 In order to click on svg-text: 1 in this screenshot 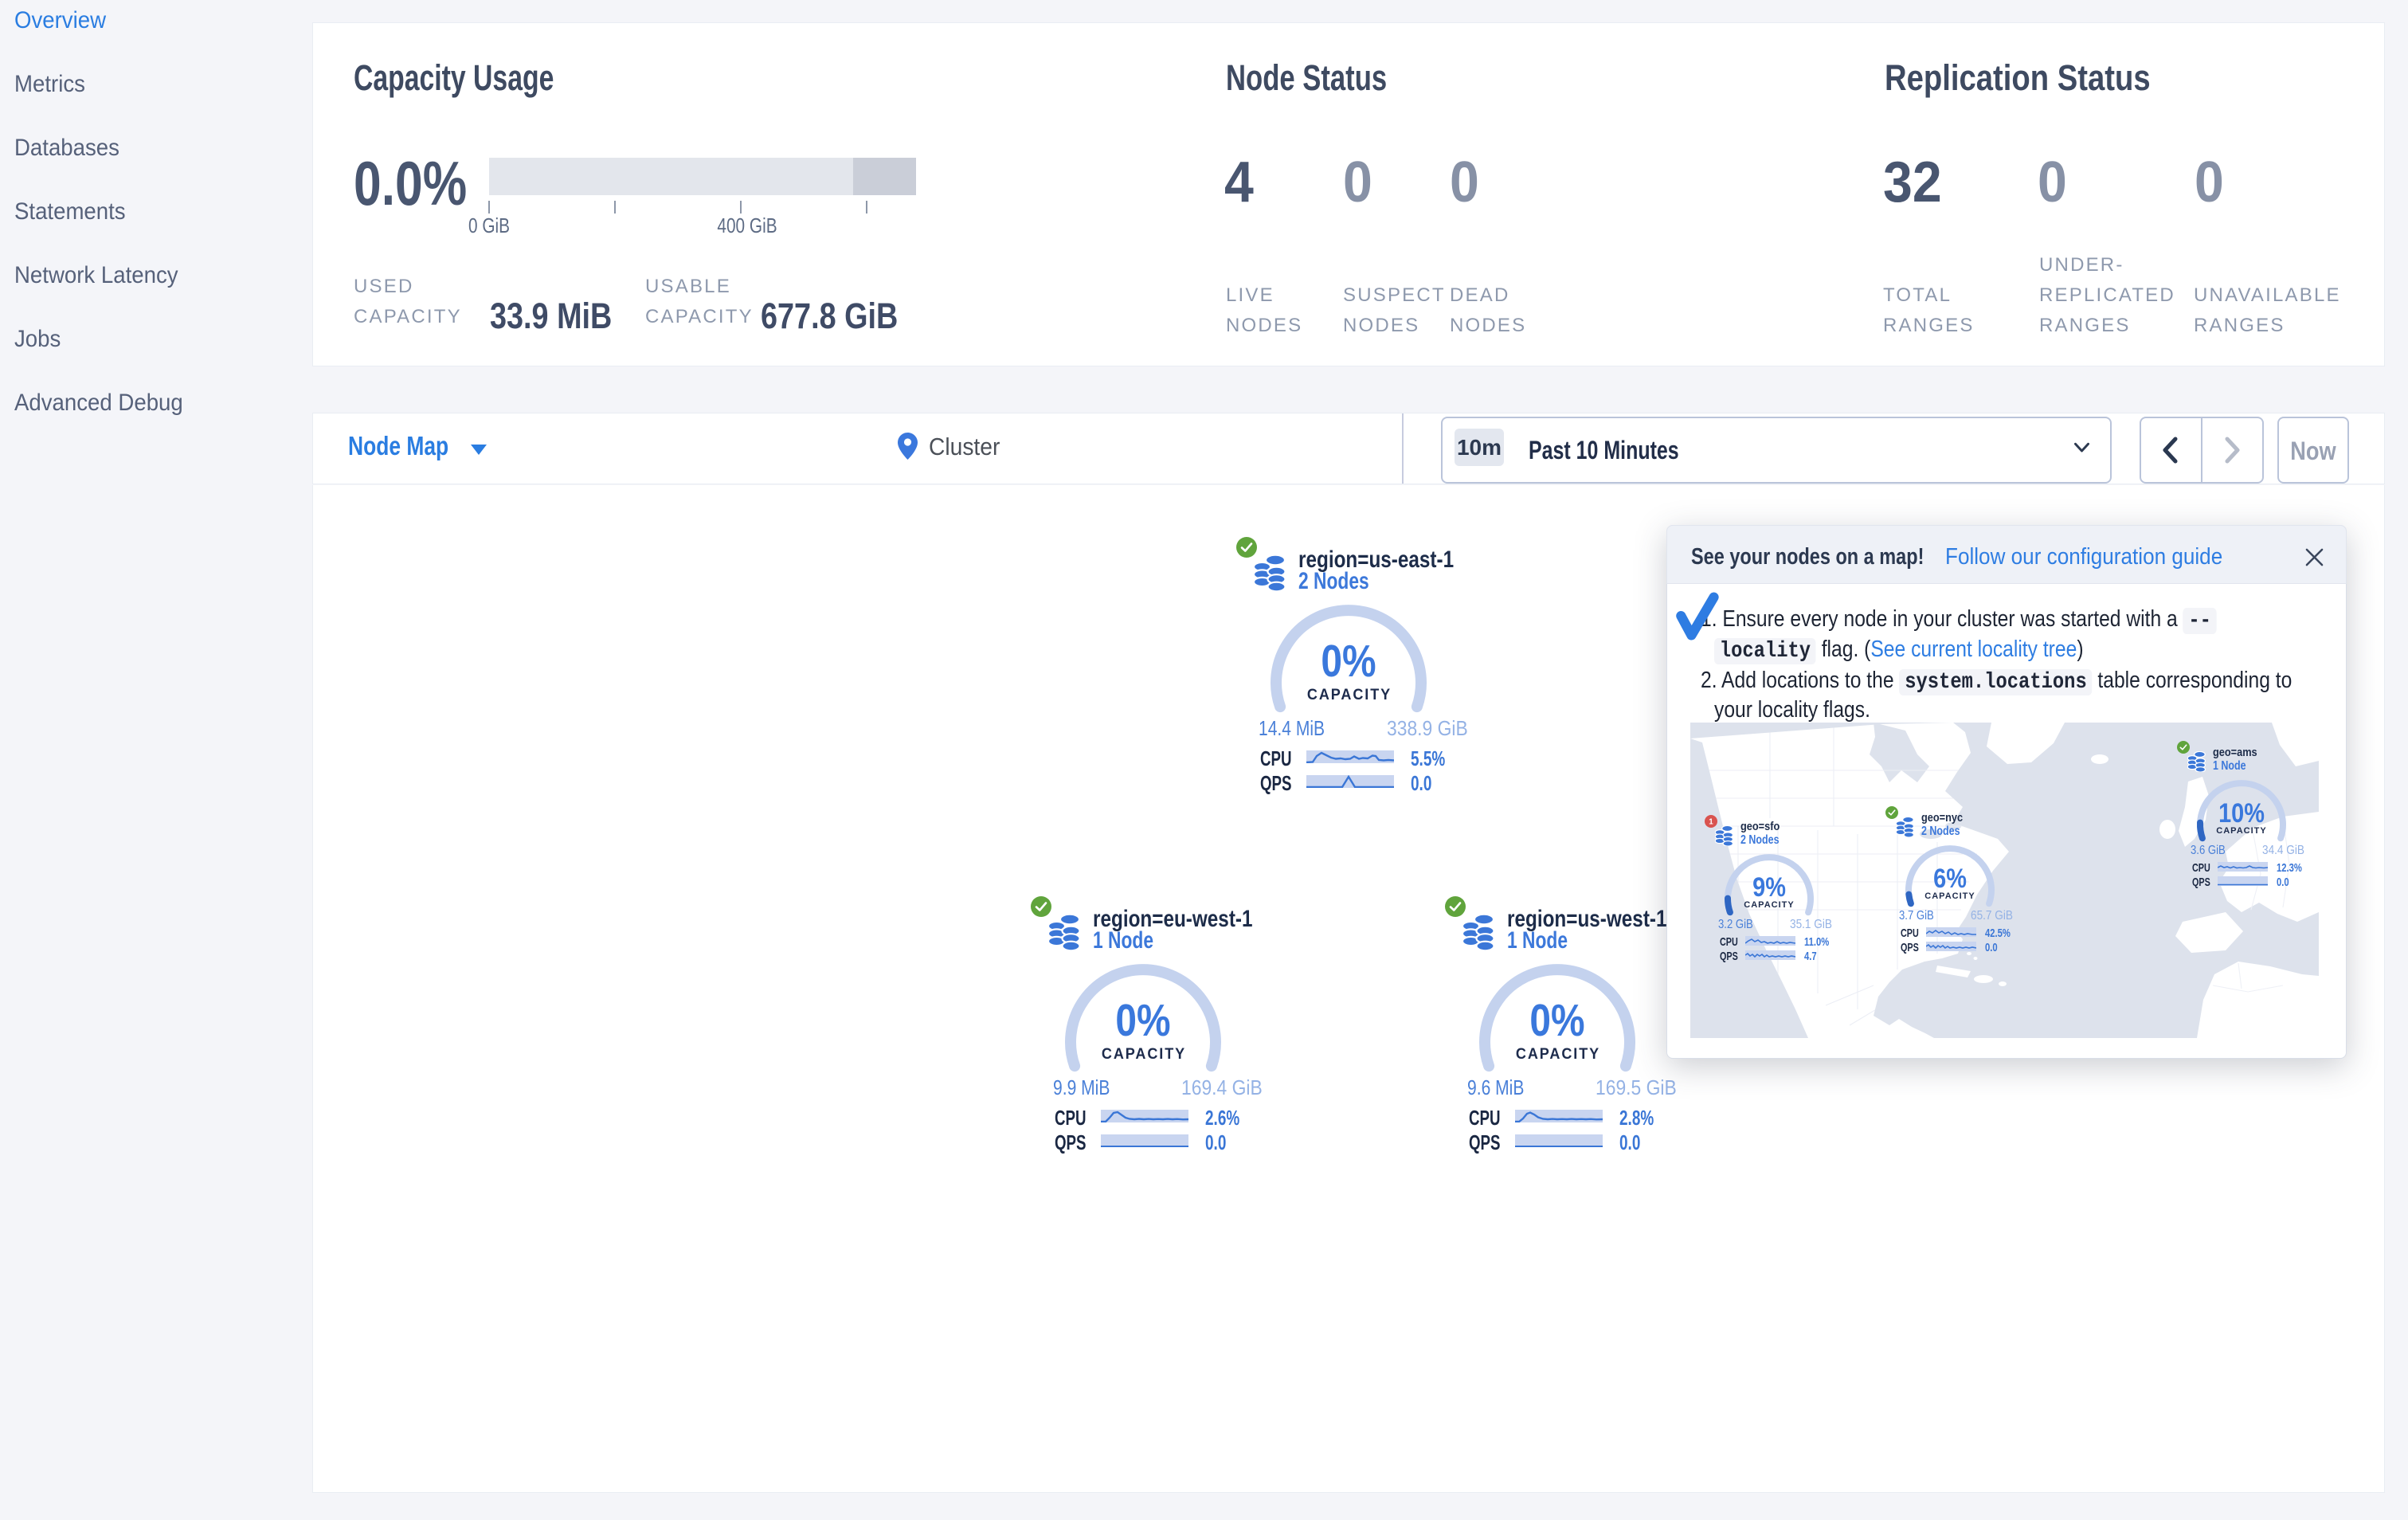, I will do `click(1711, 822)`.